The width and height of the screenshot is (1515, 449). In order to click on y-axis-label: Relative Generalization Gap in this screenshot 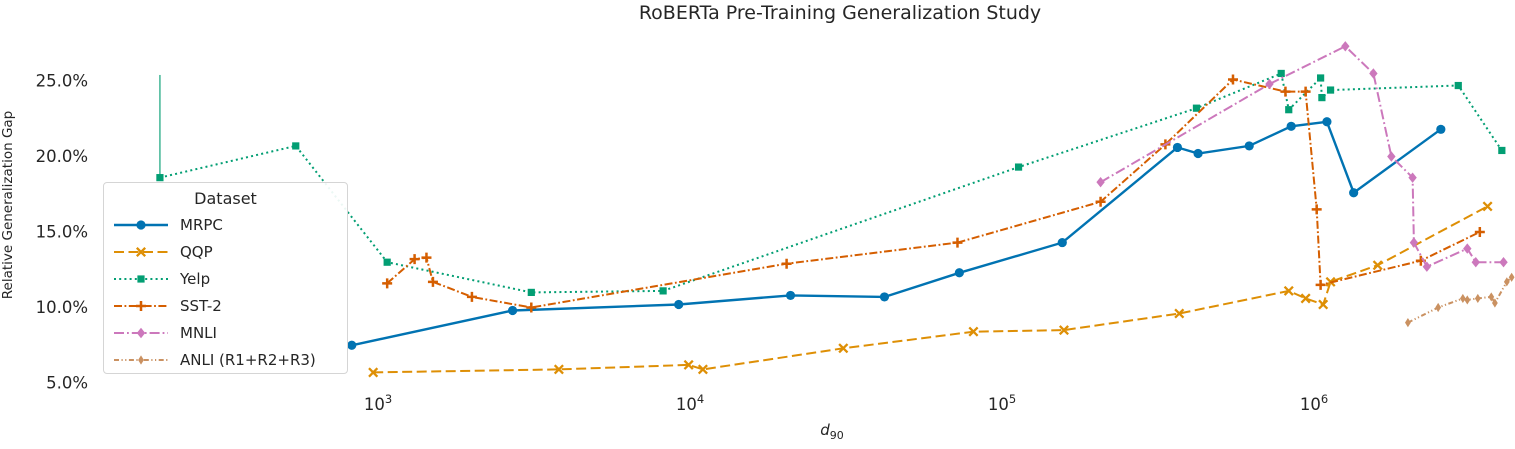, I will do `click(8, 205)`.